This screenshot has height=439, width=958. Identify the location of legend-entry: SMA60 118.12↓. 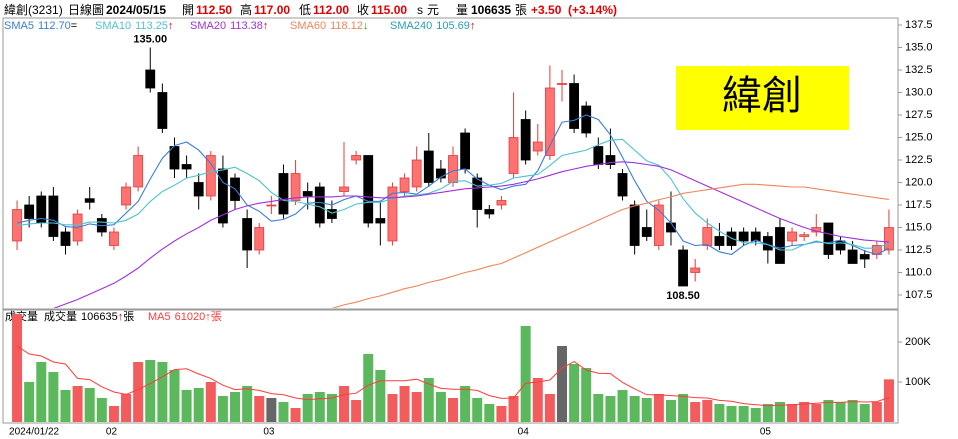
(329, 26).